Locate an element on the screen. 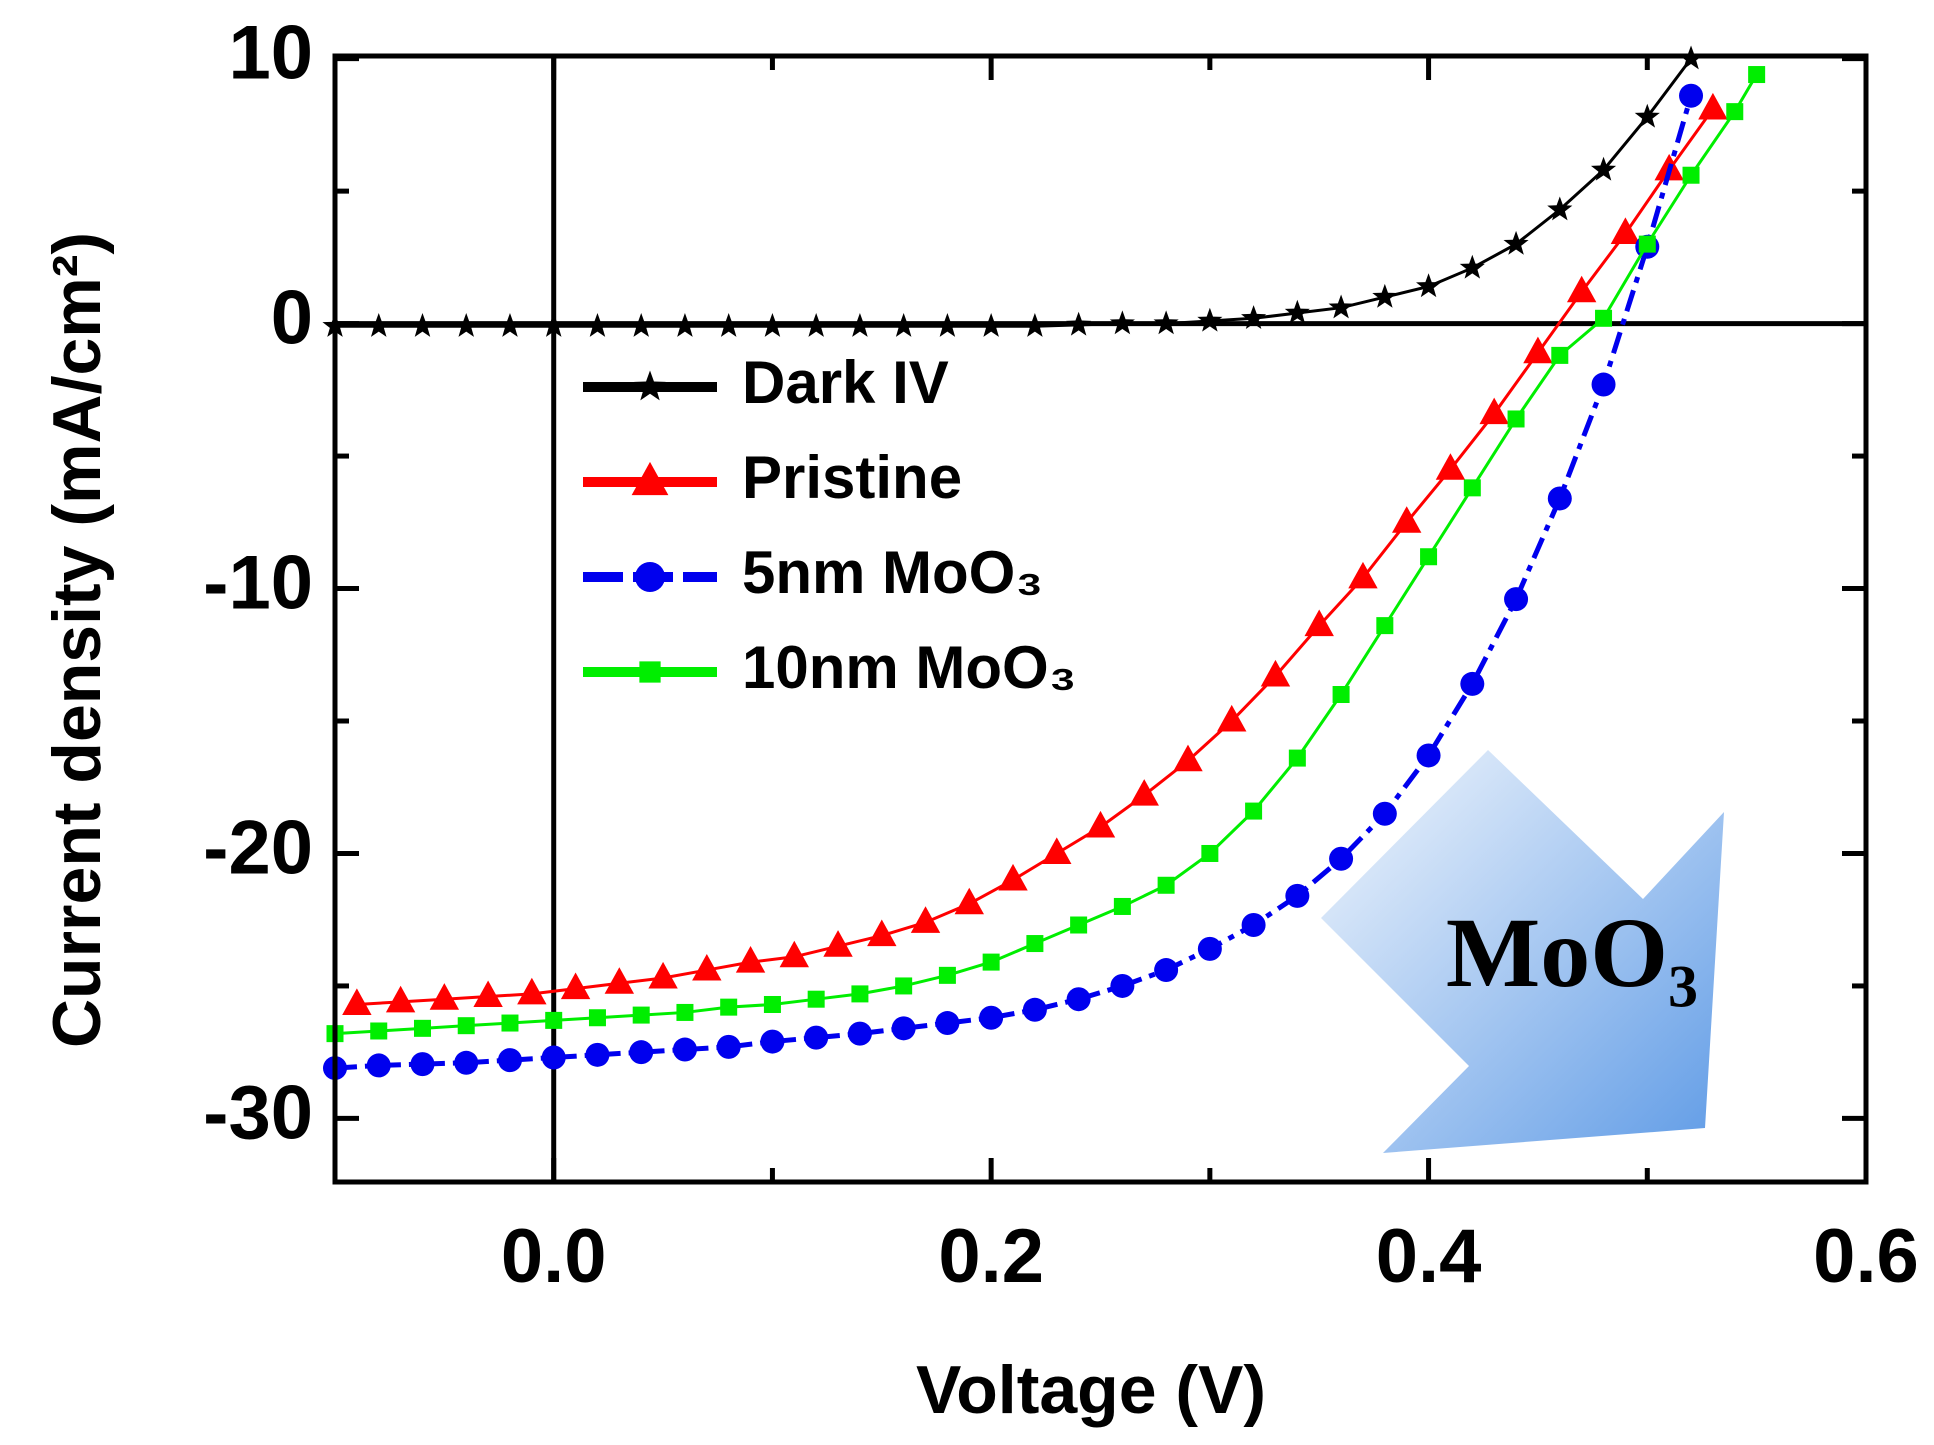 This screenshot has width=1934, height=1445. annotation-arrow is located at coordinates (1522, 951).